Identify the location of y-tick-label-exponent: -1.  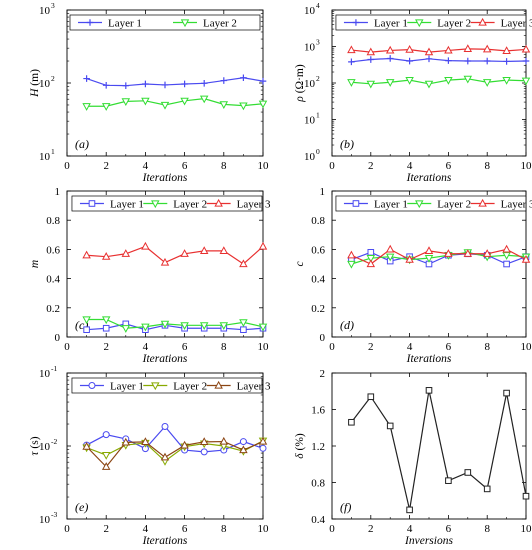
(54, 368).